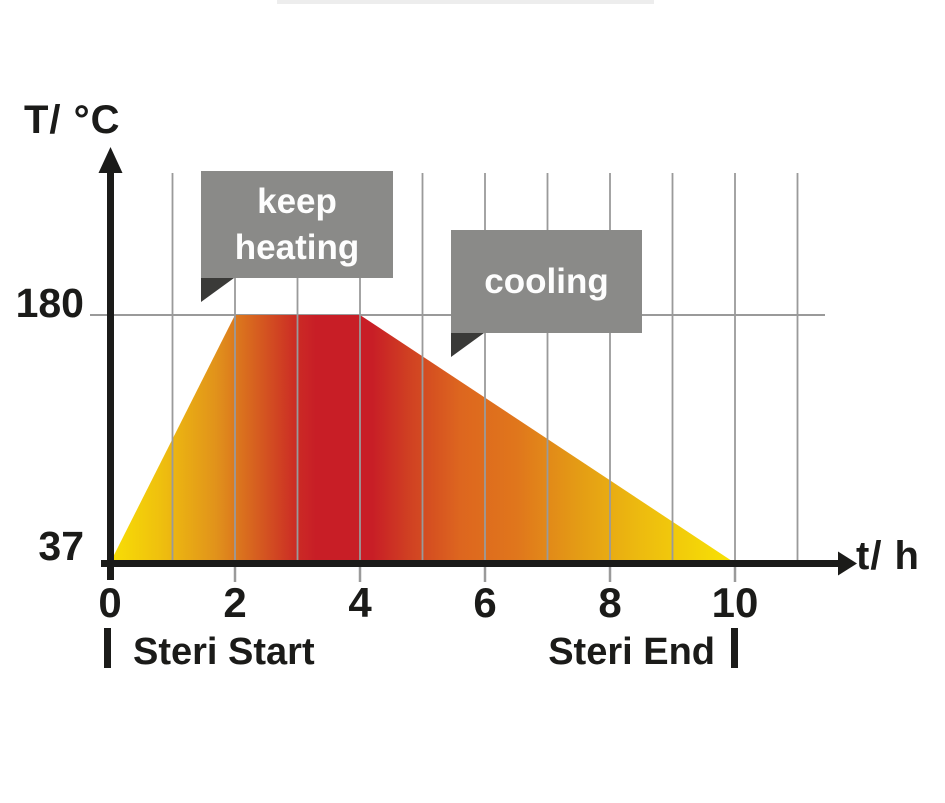 The width and height of the screenshot is (945, 803). What do you see at coordinates (224, 652) in the screenshot?
I see `steri-start-label: Steri Start` at bounding box center [224, 652].